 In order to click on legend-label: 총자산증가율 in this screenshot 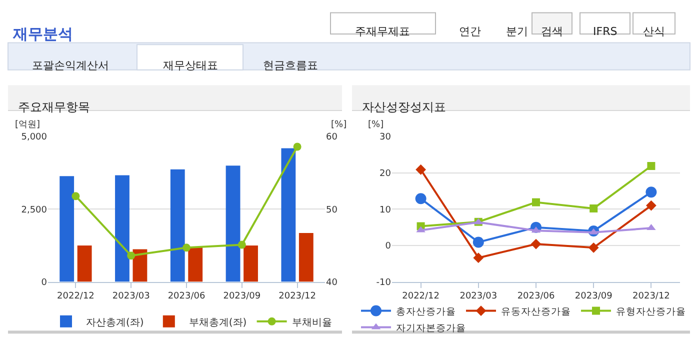, I will do `click(426, 312)`.